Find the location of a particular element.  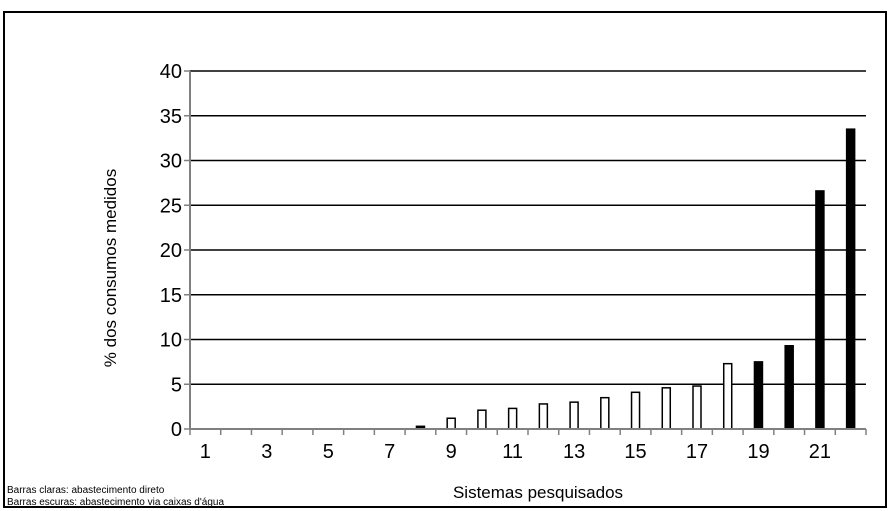

y-axis-title: % dos consumos medidos is located at coordinates (110, 268).